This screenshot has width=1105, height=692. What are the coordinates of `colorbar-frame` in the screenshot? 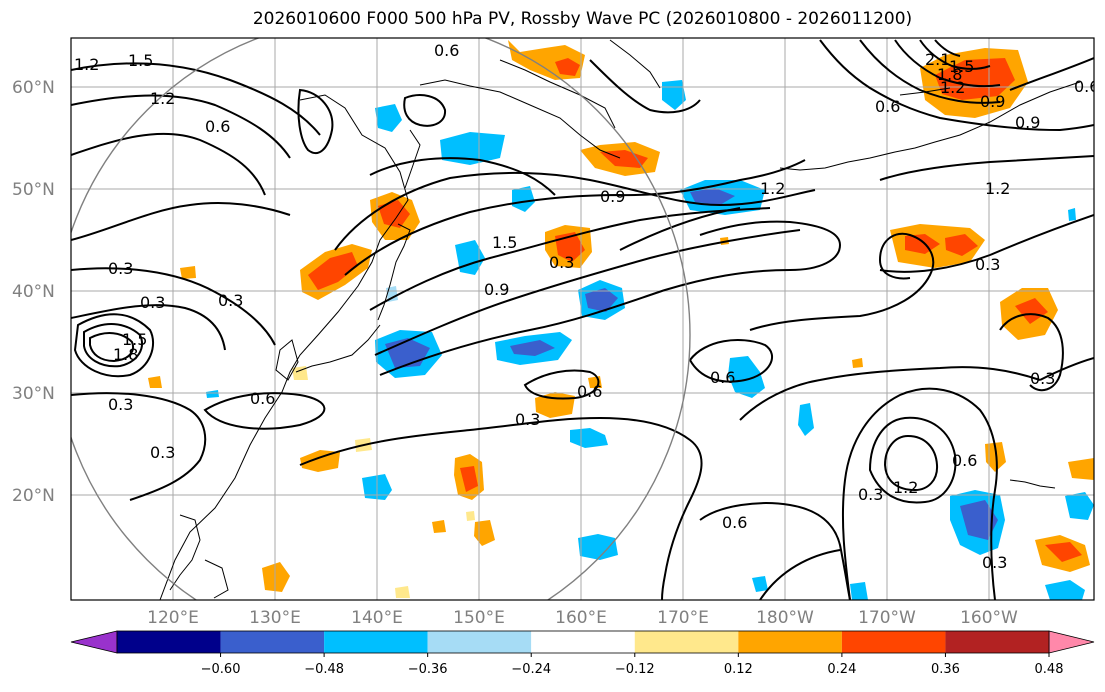 It's located at (583, 642).